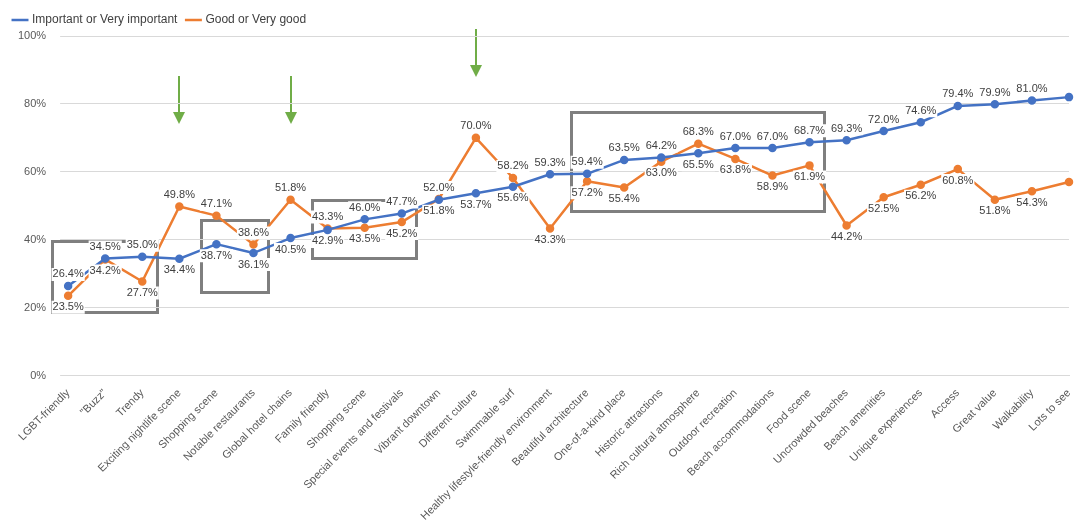 This screenshot has width=1083, height=530. I want to click on data-label: 59.4%, so click(587, 161).